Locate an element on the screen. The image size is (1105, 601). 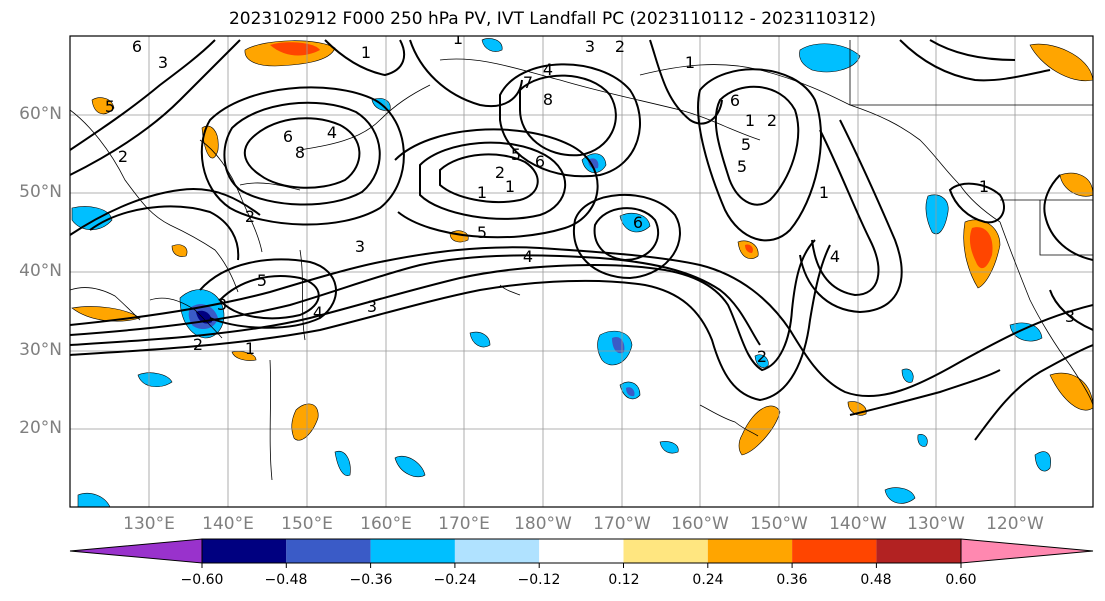
lon-label: 140°E is located at coordinates (228, 524).